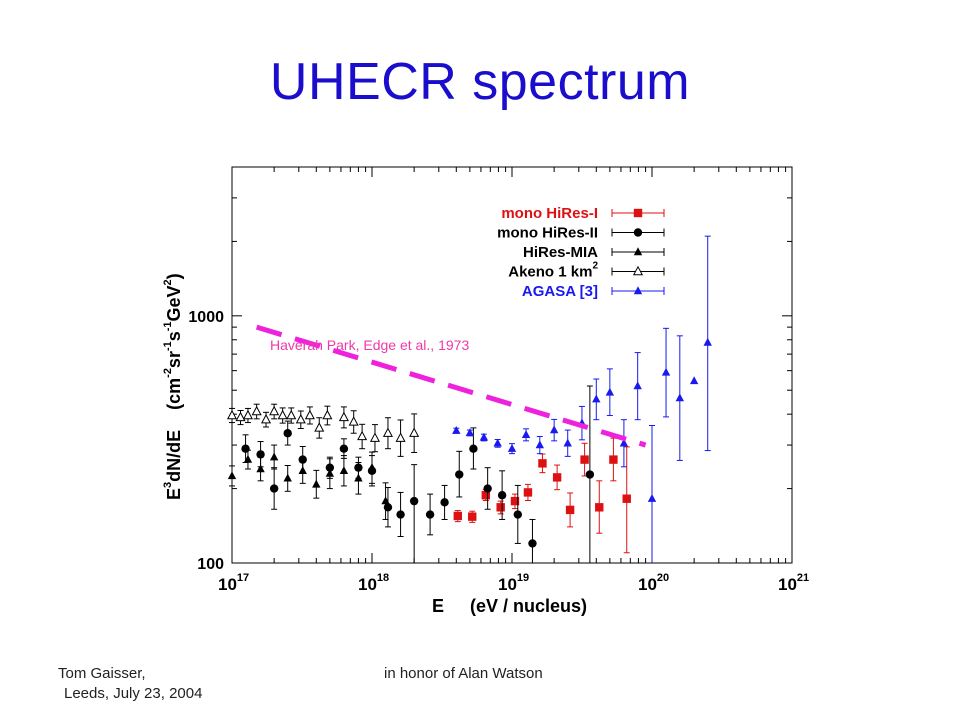 The image size is (960, 720). I want to click on footer-venue-date: Leeds, July 23, 2004, so click(133, 693).